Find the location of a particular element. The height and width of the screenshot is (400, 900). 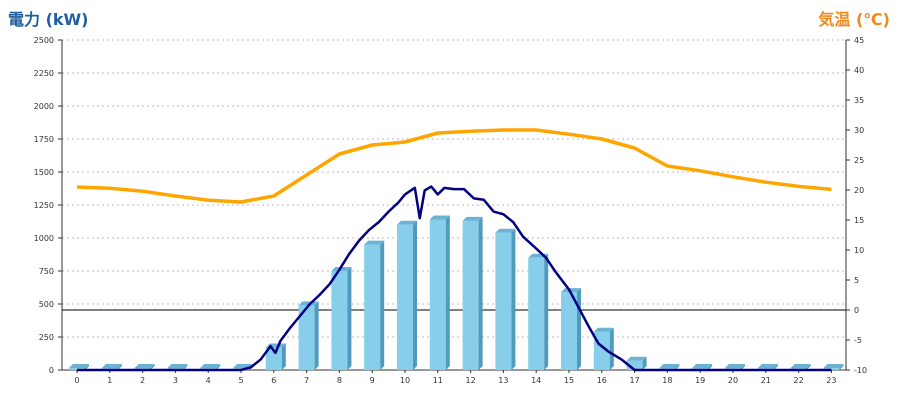

x-tick-label: 23 is located at coordinates (831, 380).